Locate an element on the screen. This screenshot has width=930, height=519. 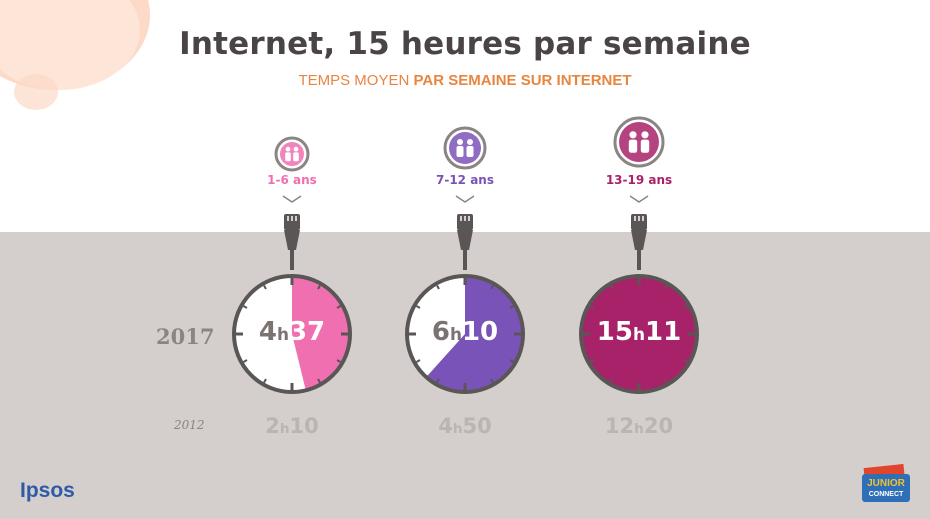
minutes-2017: 11 is located at coordinates (663, 332).